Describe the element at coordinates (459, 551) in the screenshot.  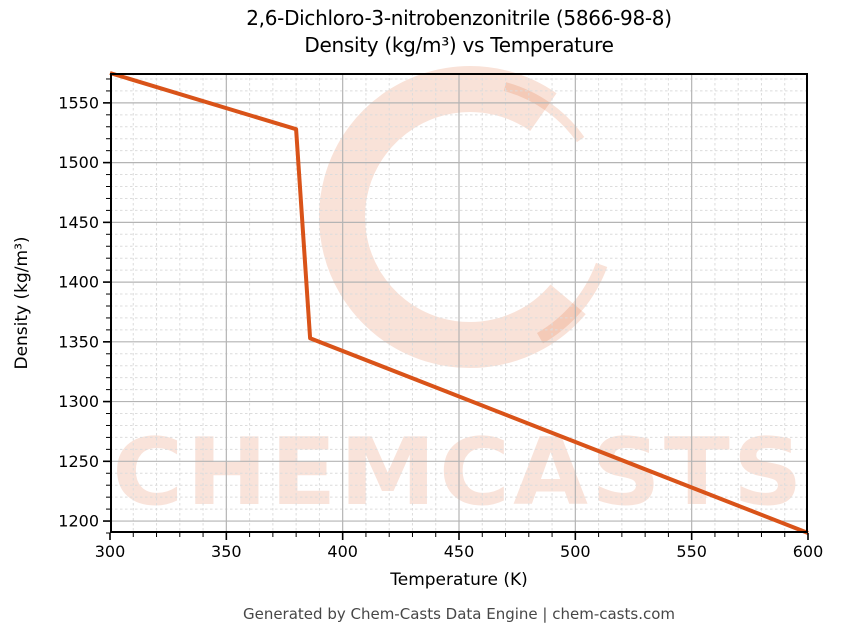
I see `x-tick-label: 450` at that location.